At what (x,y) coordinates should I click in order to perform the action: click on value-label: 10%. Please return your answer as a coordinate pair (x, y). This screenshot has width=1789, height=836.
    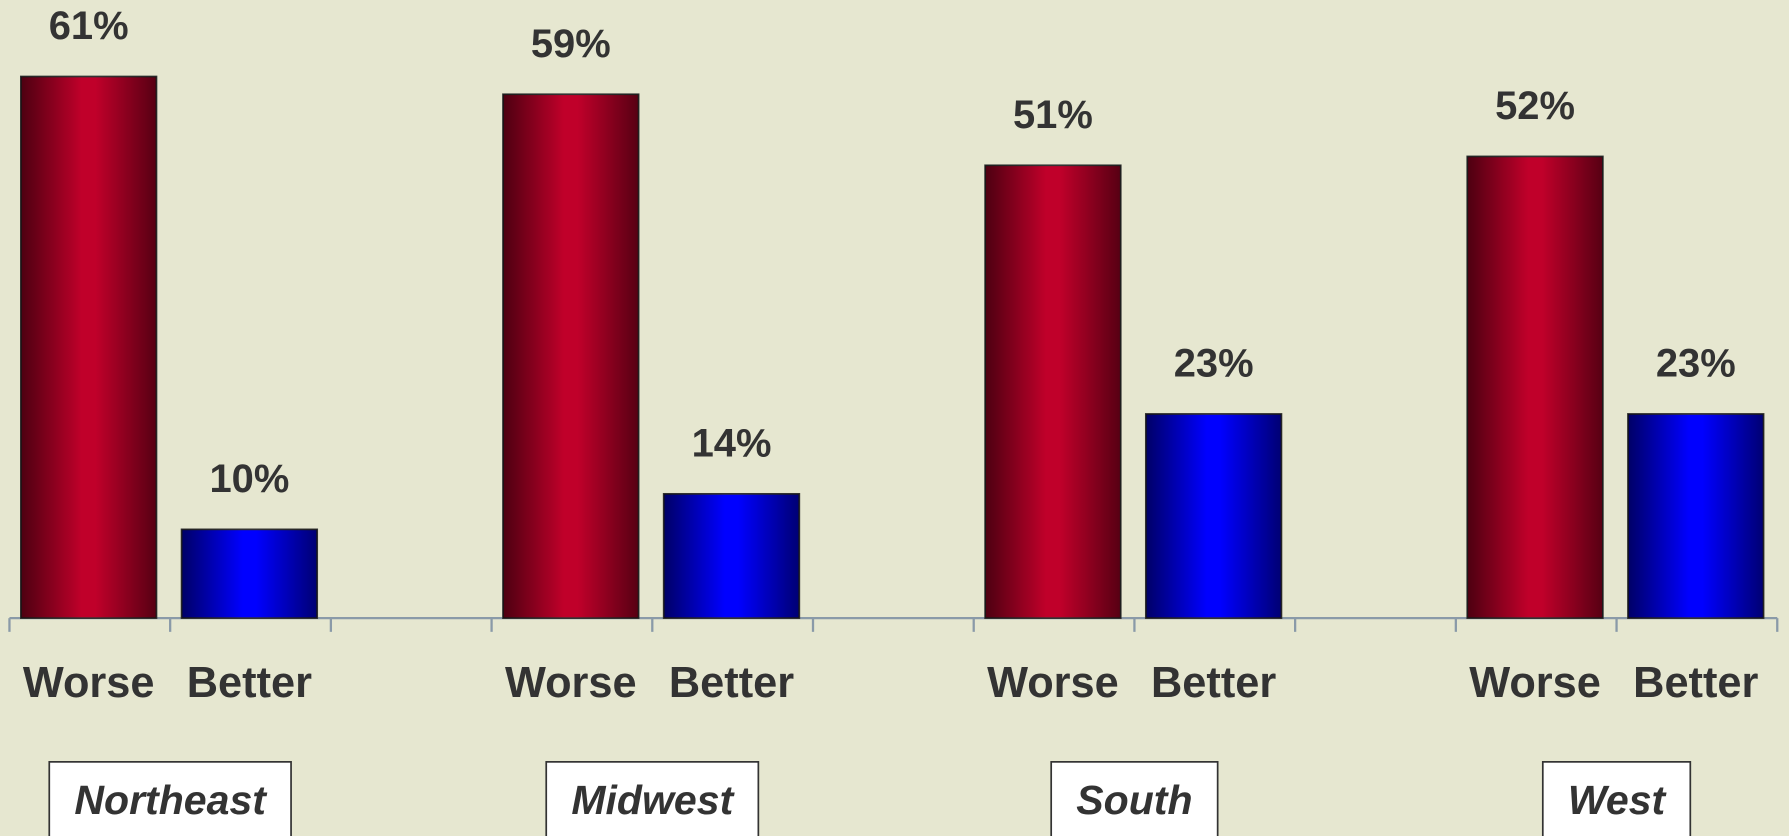
    Looking at the image, I should click on (249, 479).